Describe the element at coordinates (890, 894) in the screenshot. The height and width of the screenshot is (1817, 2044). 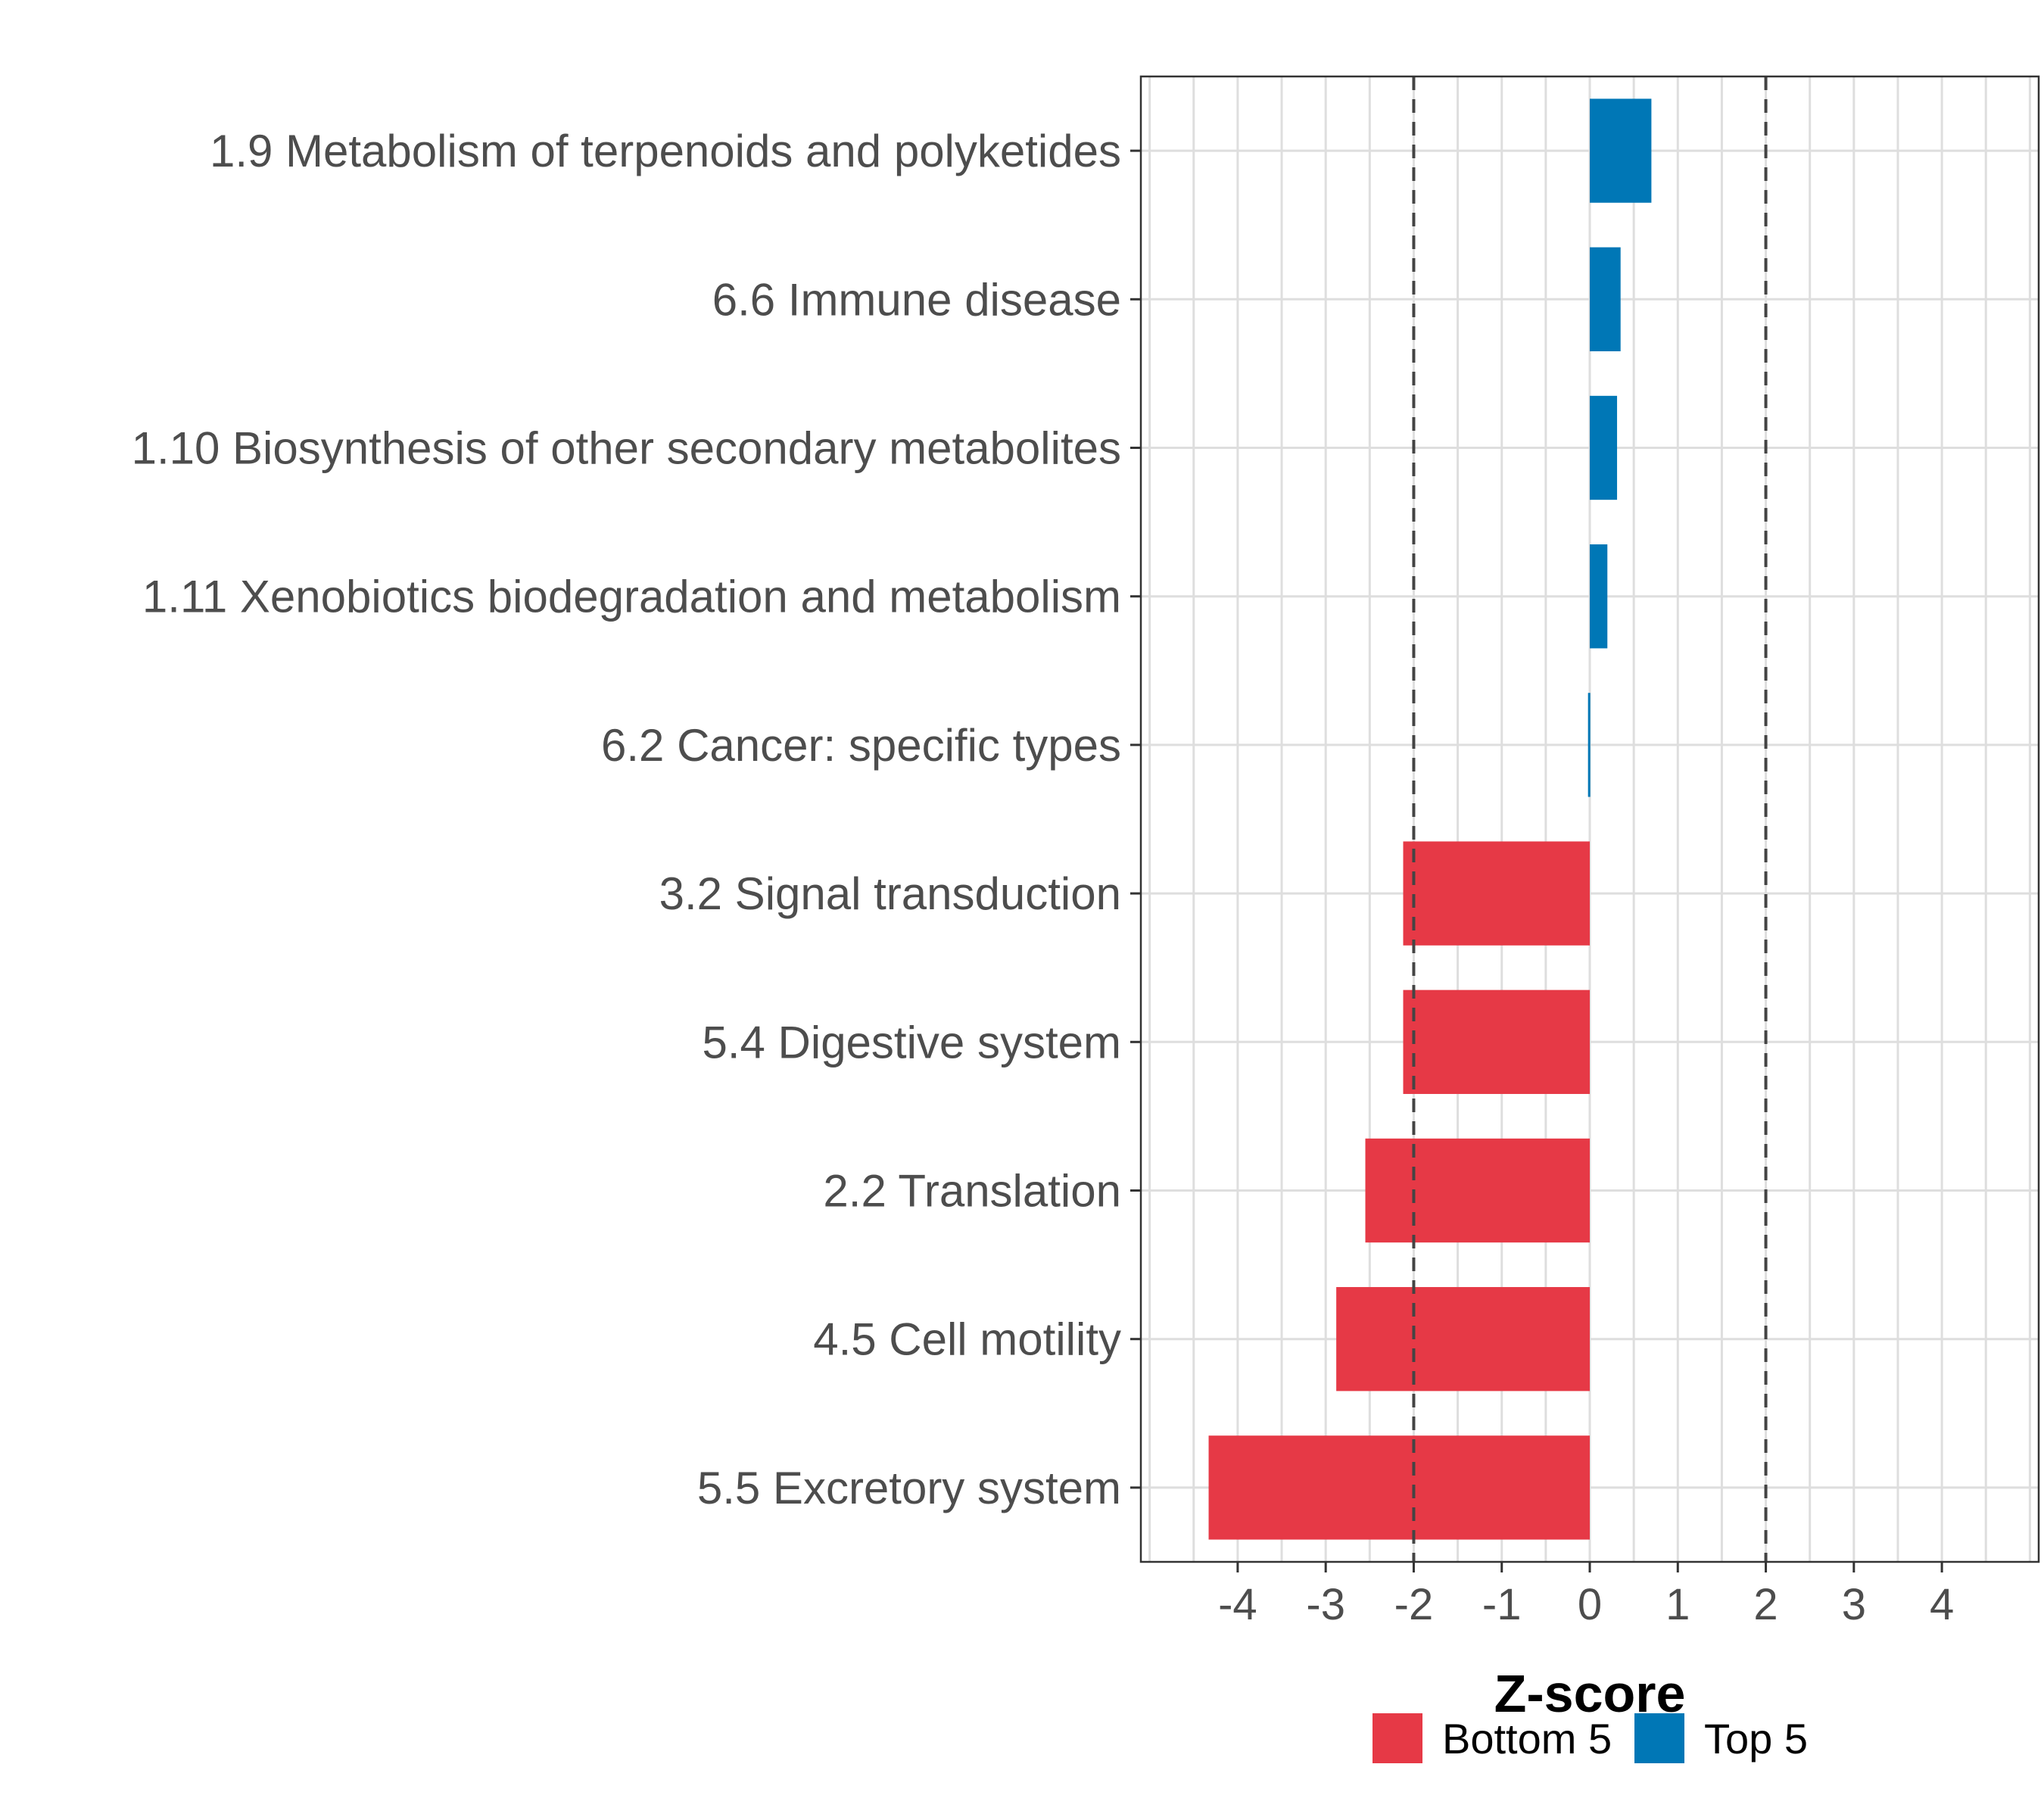
I see `category-label: 3.2 Signal transduction` at that location.